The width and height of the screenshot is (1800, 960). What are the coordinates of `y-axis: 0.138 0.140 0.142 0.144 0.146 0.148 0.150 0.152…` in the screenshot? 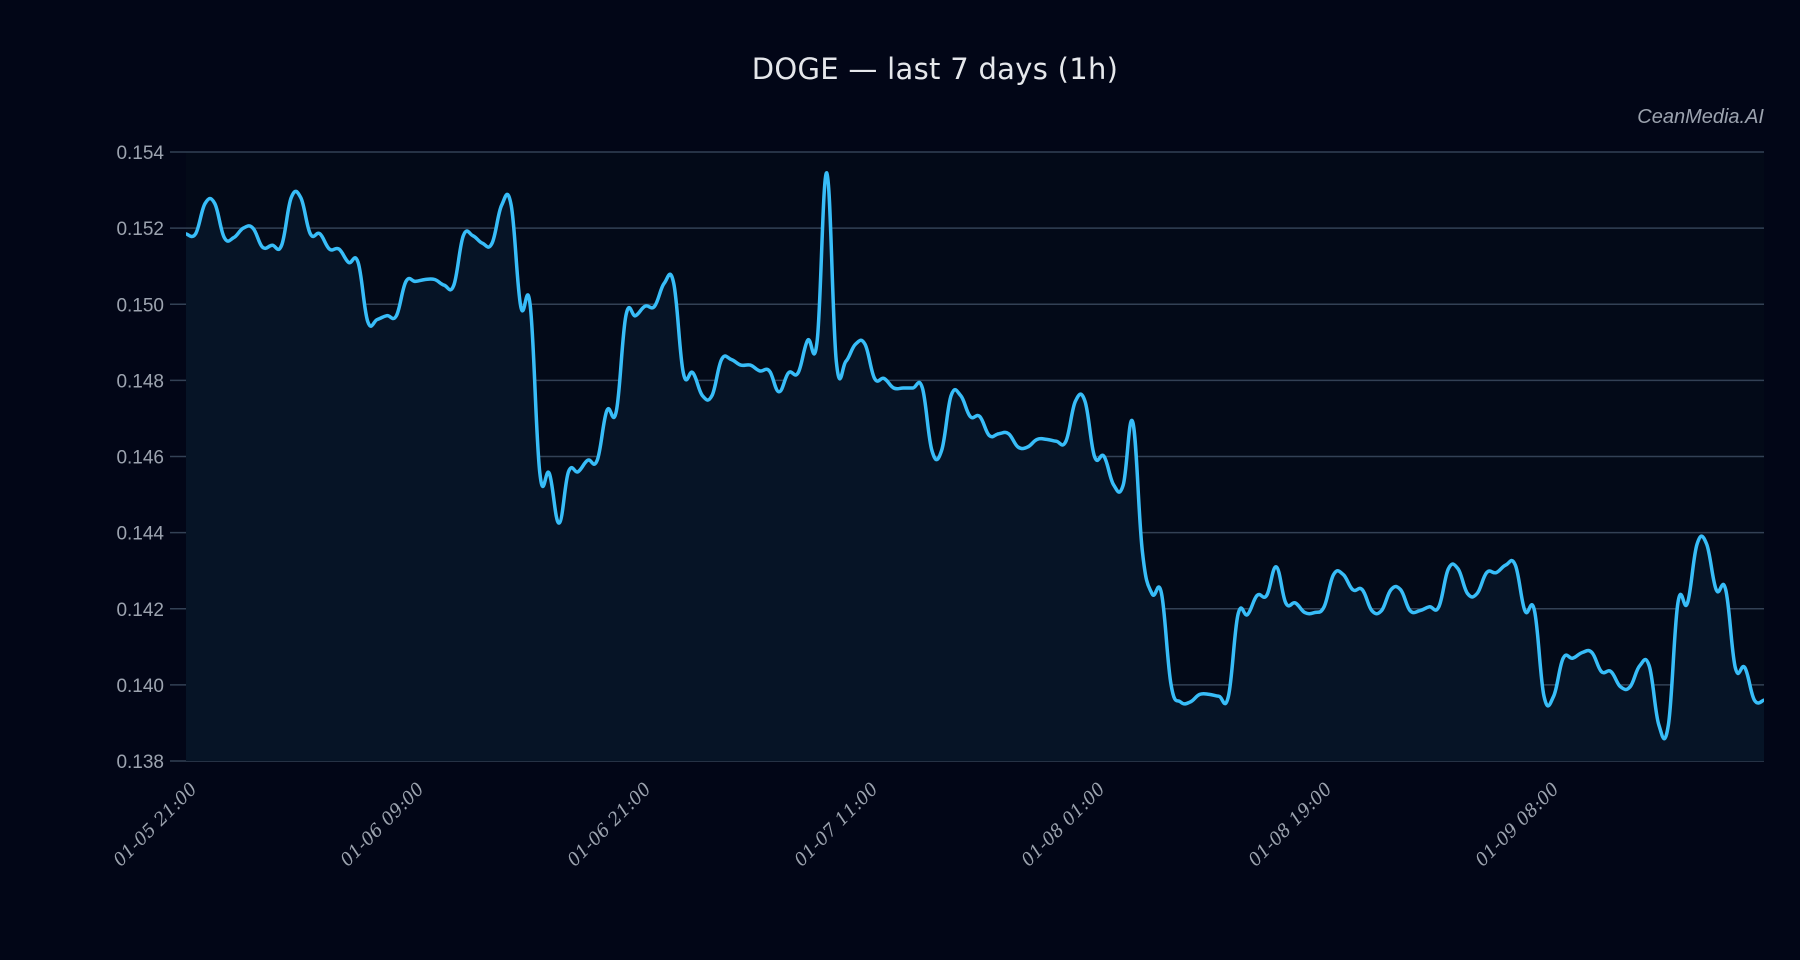 It's located at (140, 458).